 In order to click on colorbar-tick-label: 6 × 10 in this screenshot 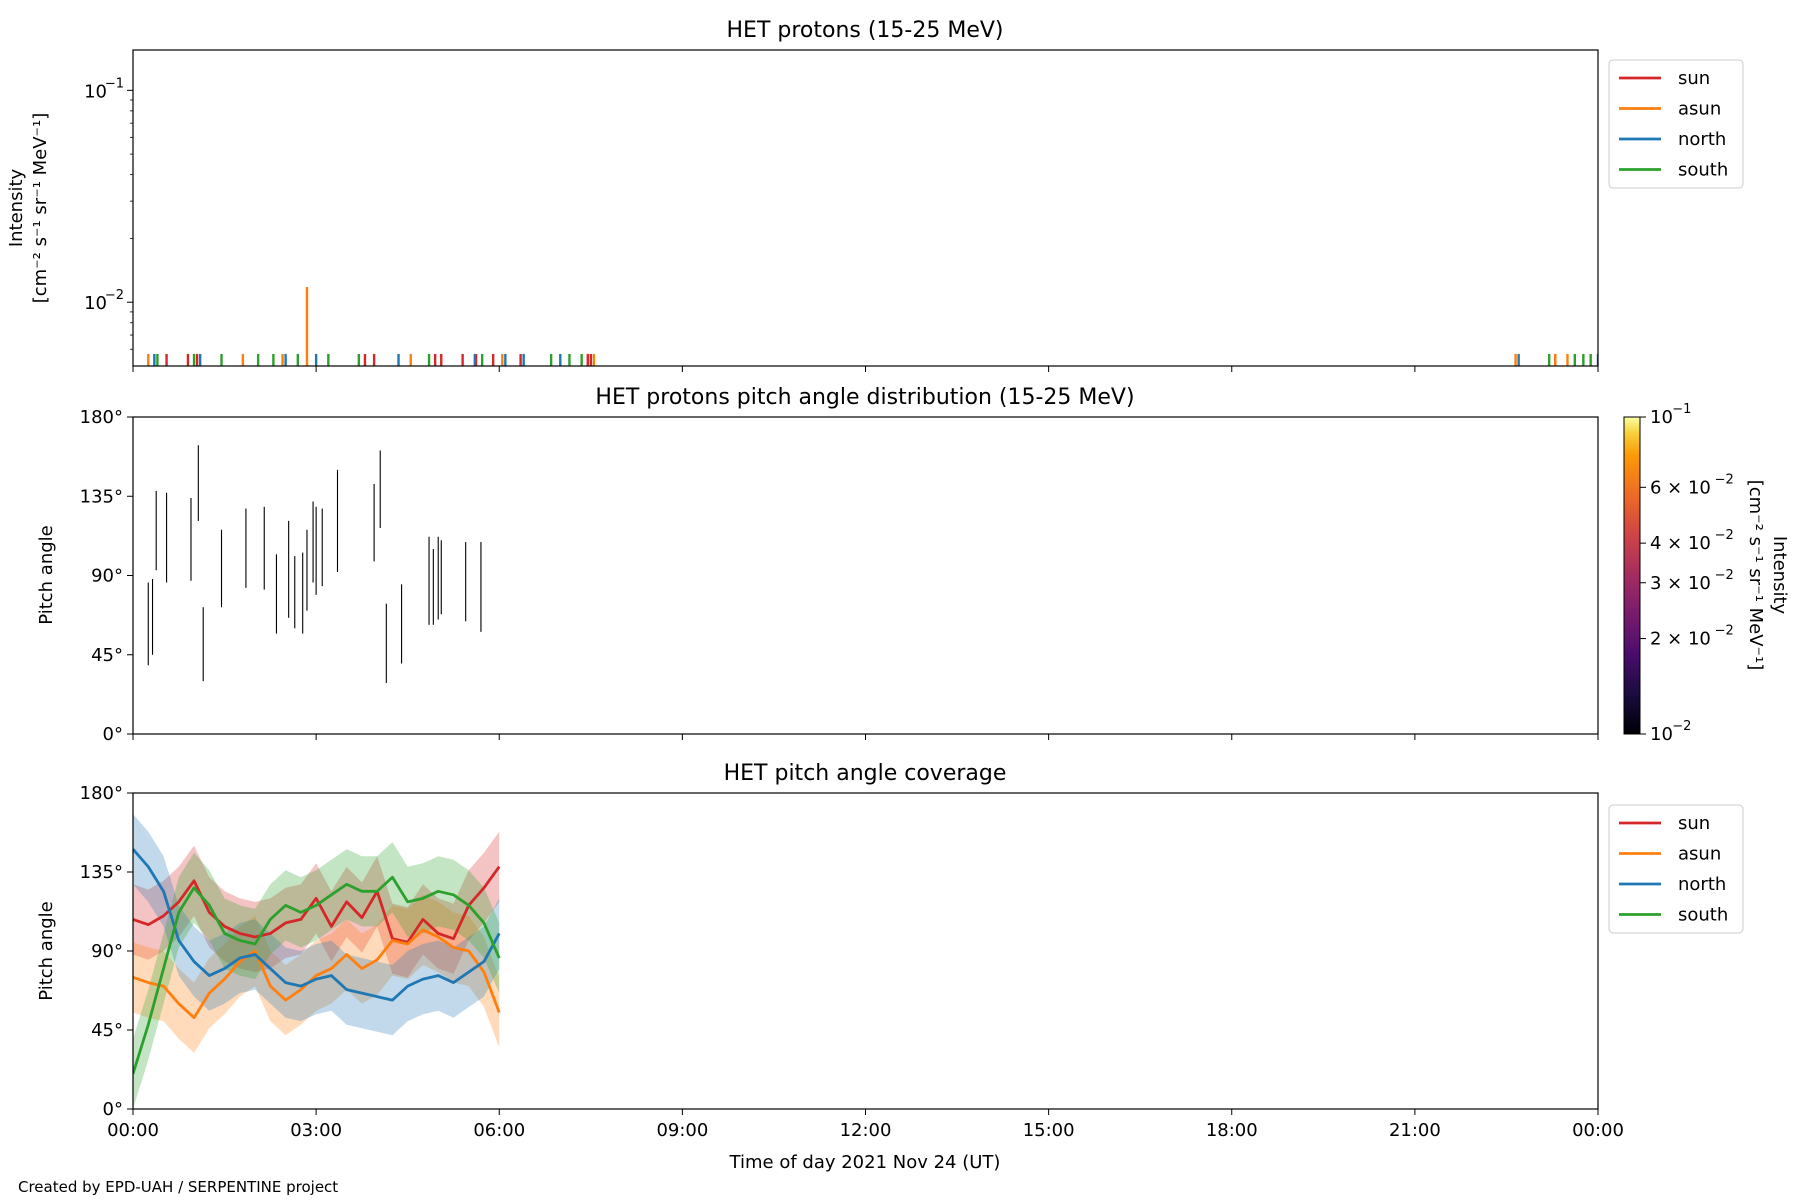, I will do `click(1680, 487)`.